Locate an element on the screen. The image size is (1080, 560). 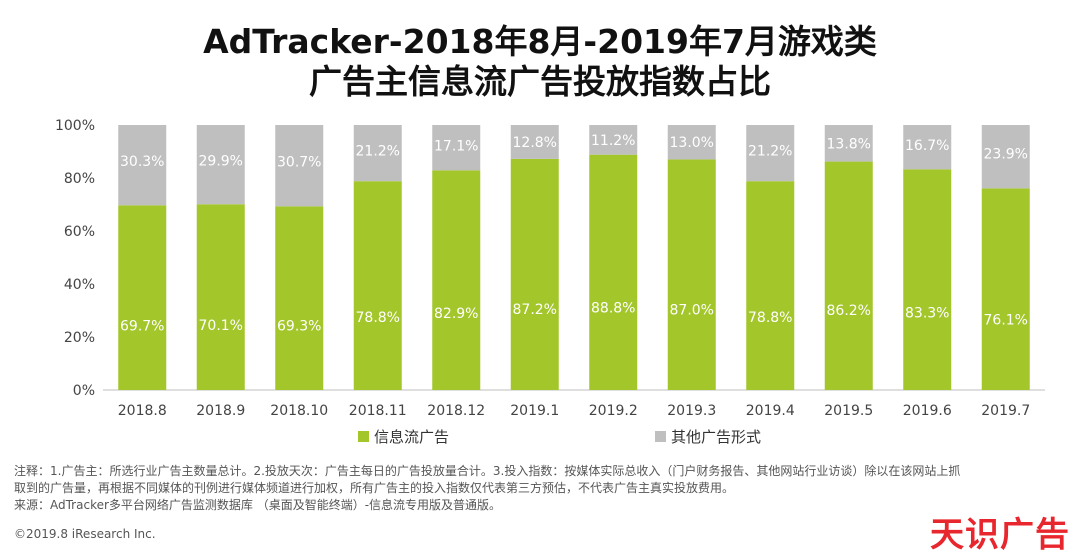
x-tick-label: 2019.3 is located at coordinates (691, 411).